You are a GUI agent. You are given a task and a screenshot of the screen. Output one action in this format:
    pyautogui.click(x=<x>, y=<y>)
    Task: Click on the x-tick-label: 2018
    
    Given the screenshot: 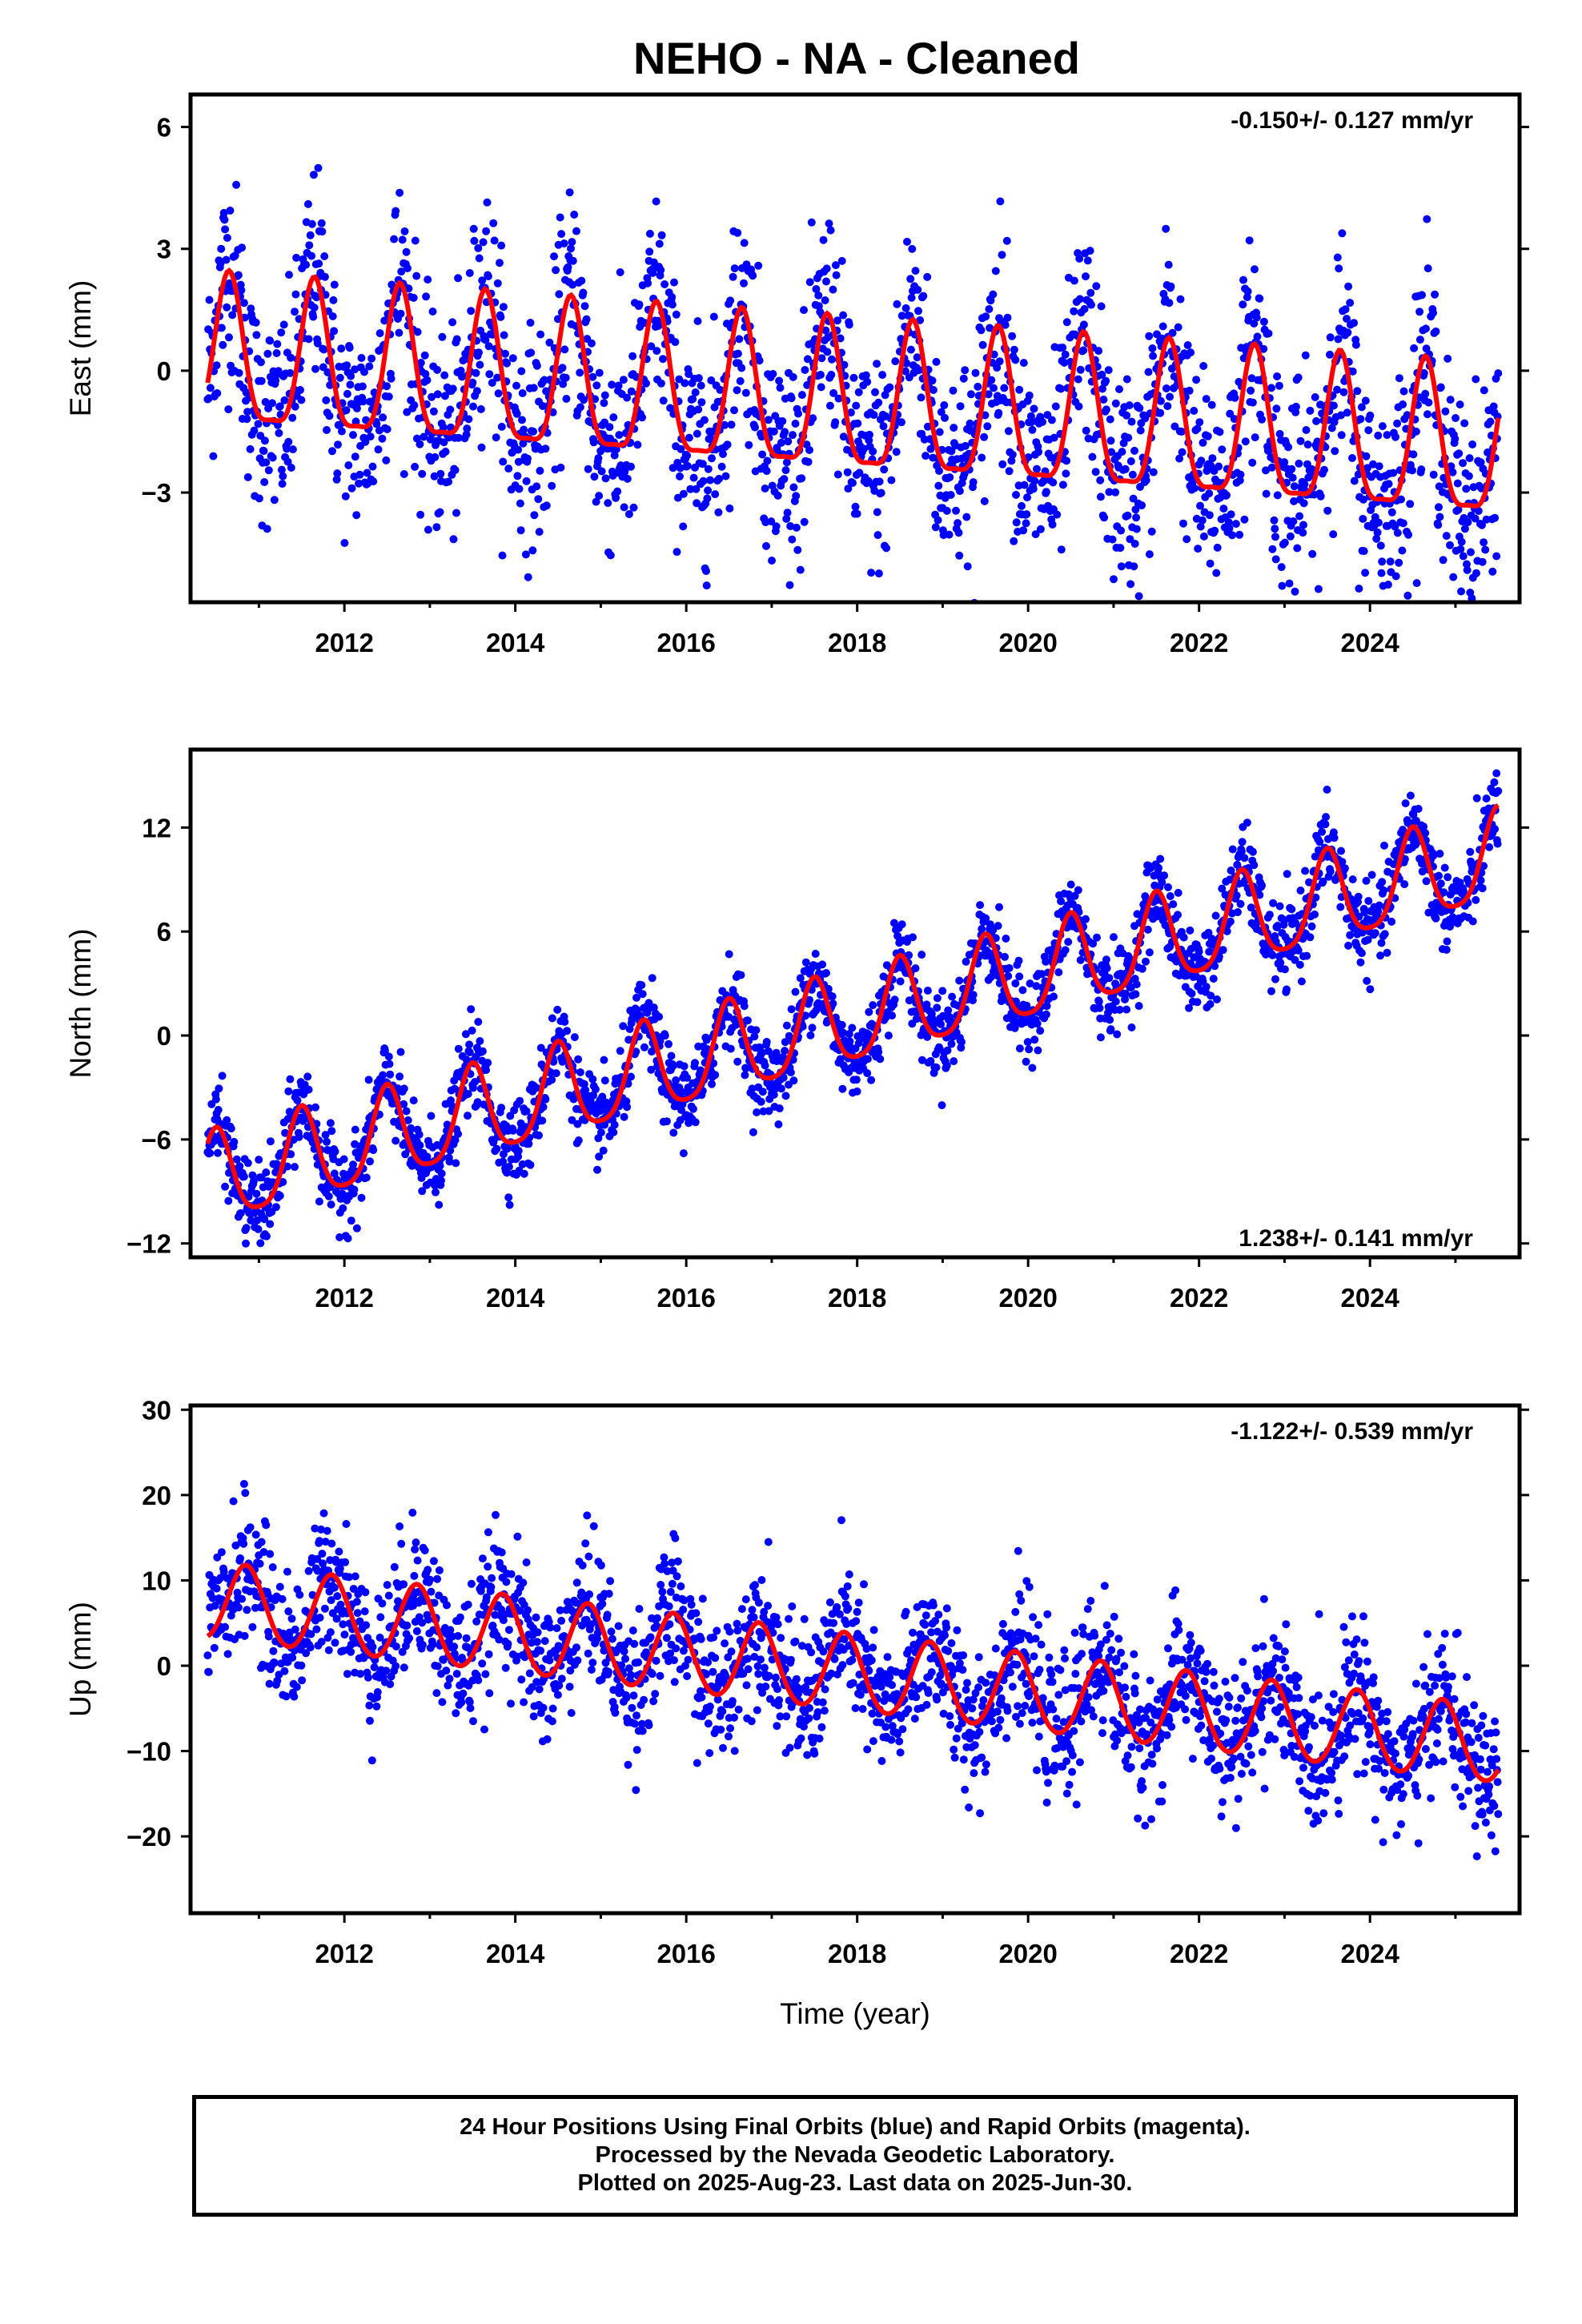 What is the action you would take?
    pyautogui.click(x=857, y=642)
    